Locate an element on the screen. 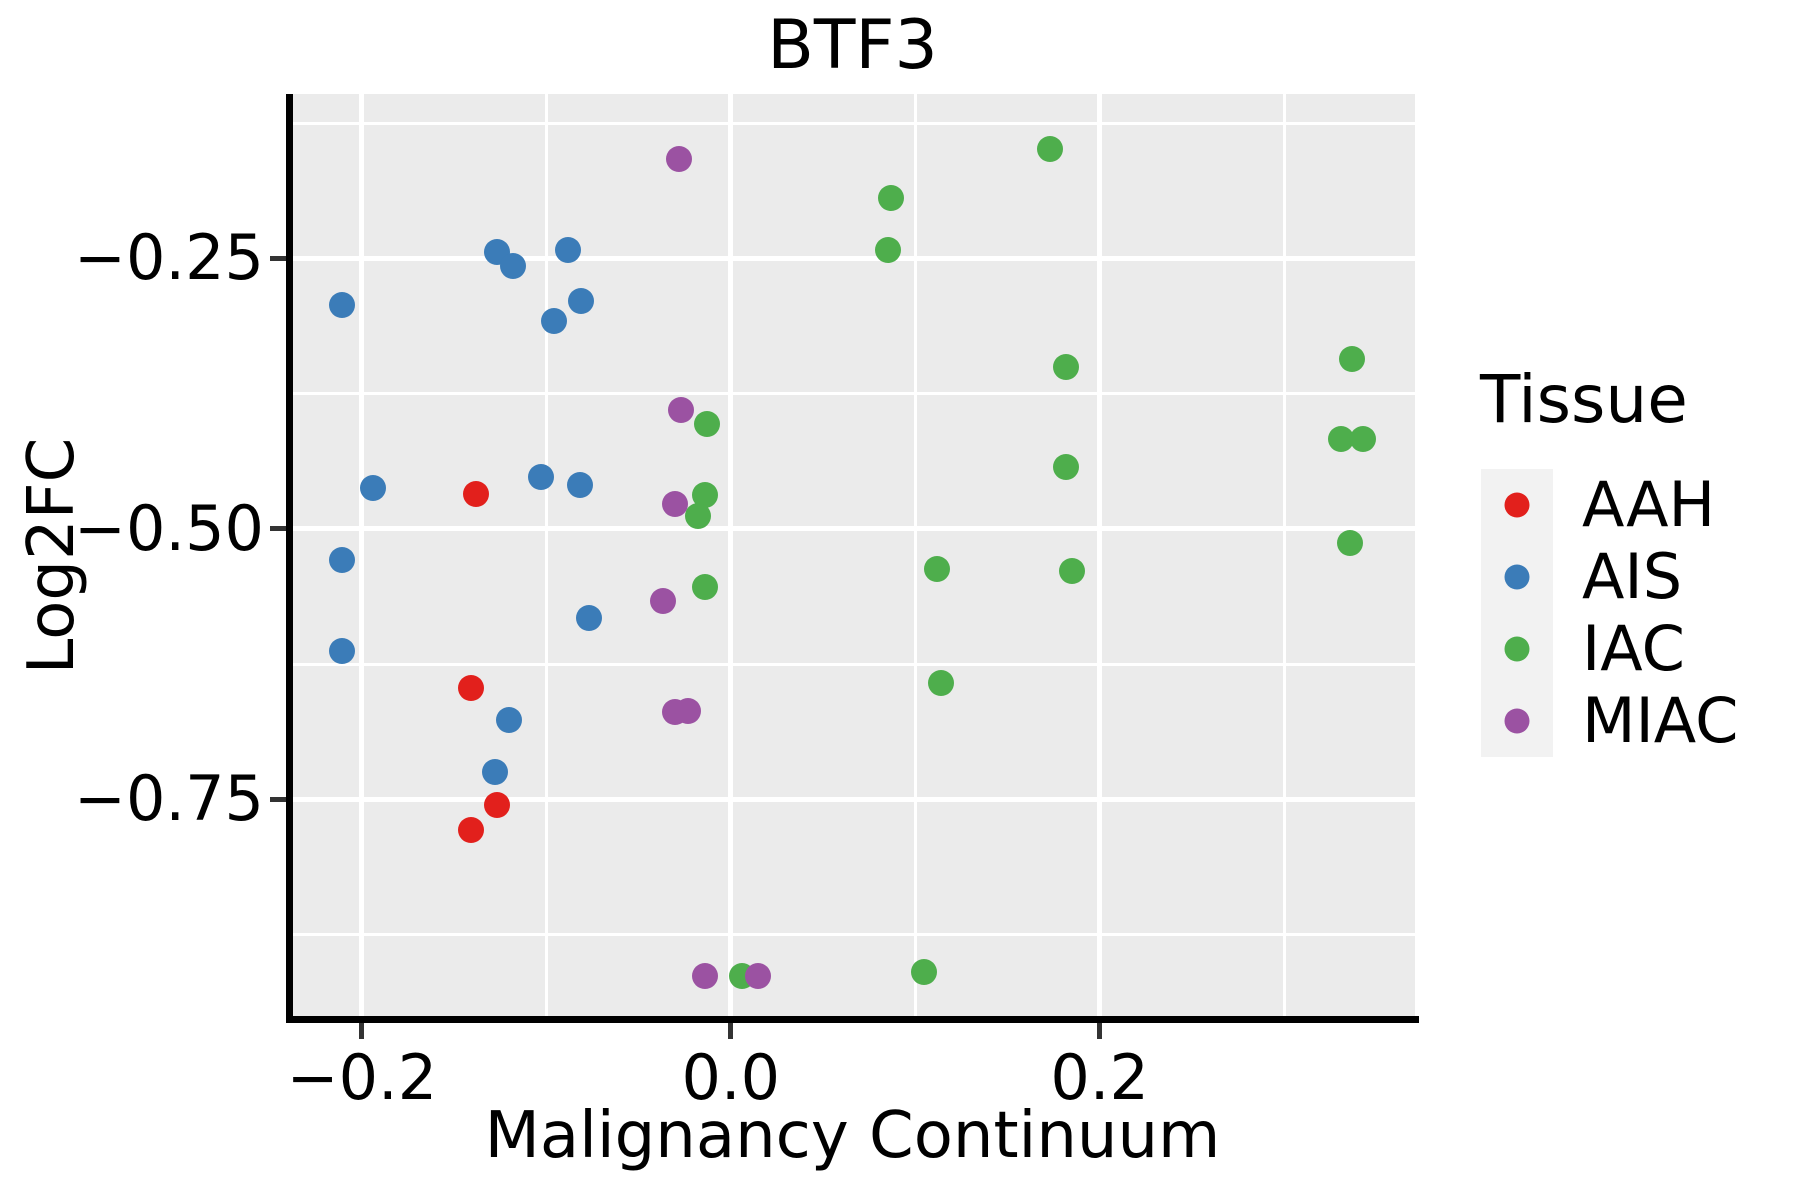 This screenshot has width=1800, height=1200. legend-label-iac: IAC is located at coordinates (1633, 648).